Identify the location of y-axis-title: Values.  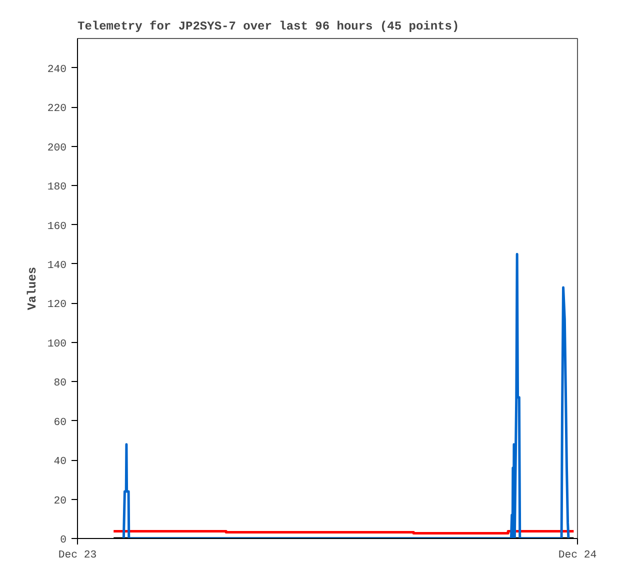
(32, 288).